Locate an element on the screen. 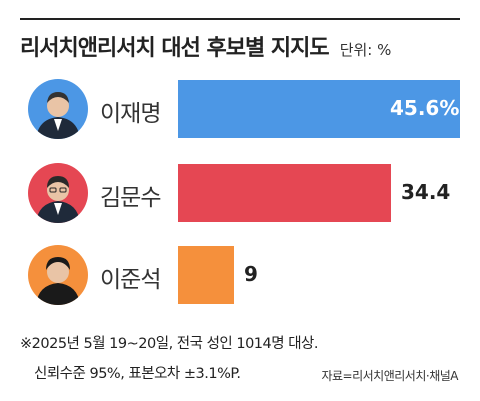  source-credit: 자료=리서치앤리서치·채널A is located at coordinates (389, 376).